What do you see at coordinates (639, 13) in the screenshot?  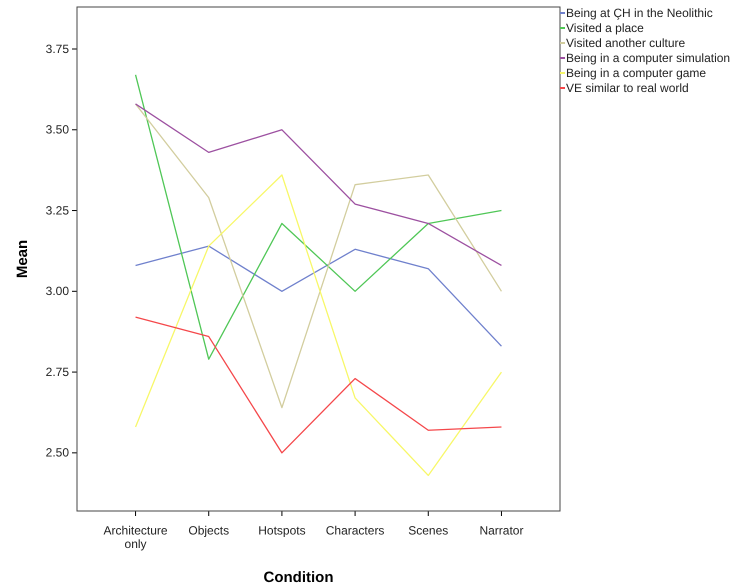 I see `legend-label: Being at ÇH in the Neolithic` at bounding box center [639, 13].